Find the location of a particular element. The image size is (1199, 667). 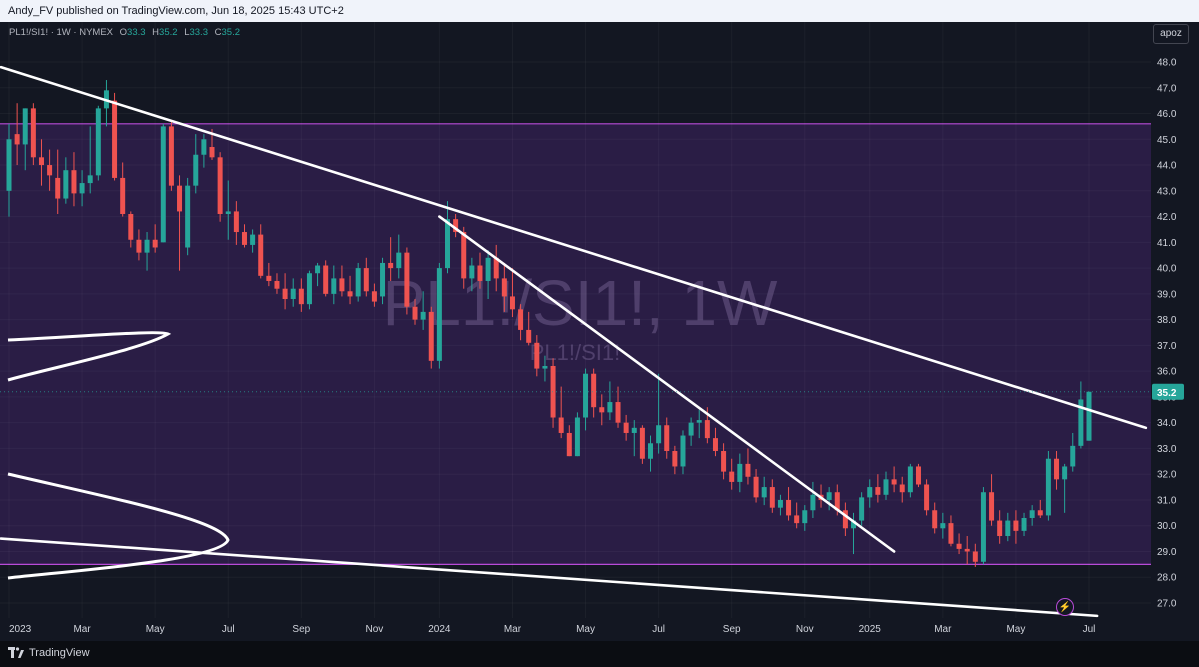

y-tick-label: 47.0 is located at coordinates (1167, 88).